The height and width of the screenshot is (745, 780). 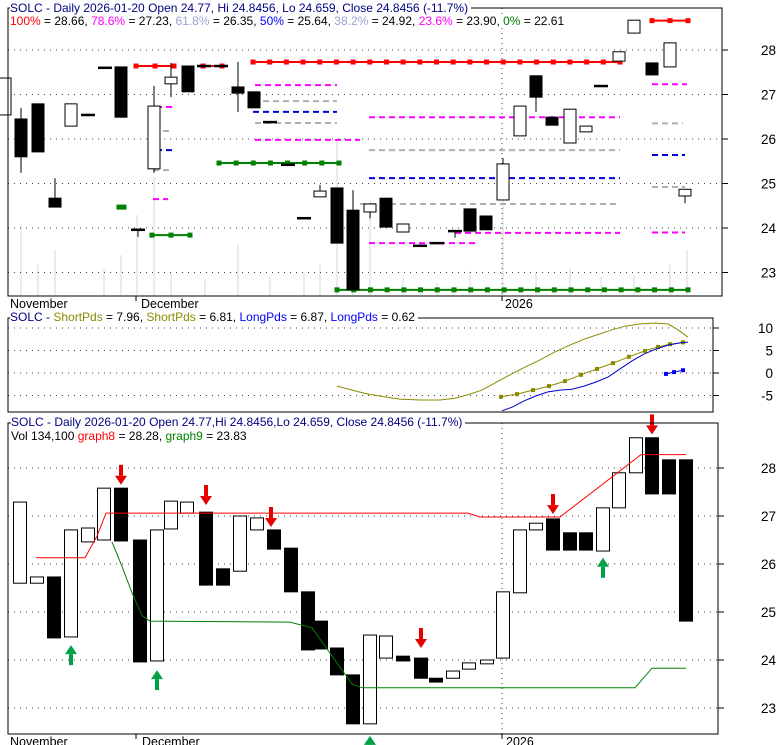 I want to click on buy-arrow-icon, so click(x=370, y=740).